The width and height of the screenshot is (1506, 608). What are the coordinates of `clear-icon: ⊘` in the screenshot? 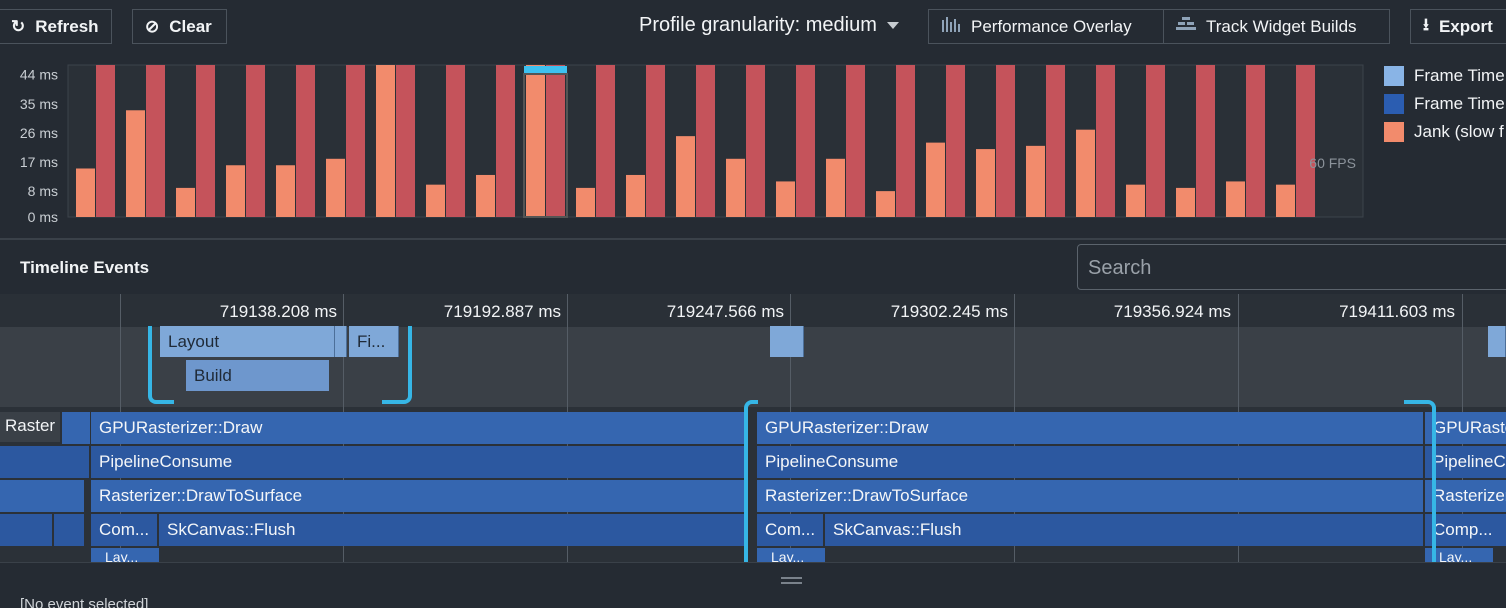 It's located at (152, 26).